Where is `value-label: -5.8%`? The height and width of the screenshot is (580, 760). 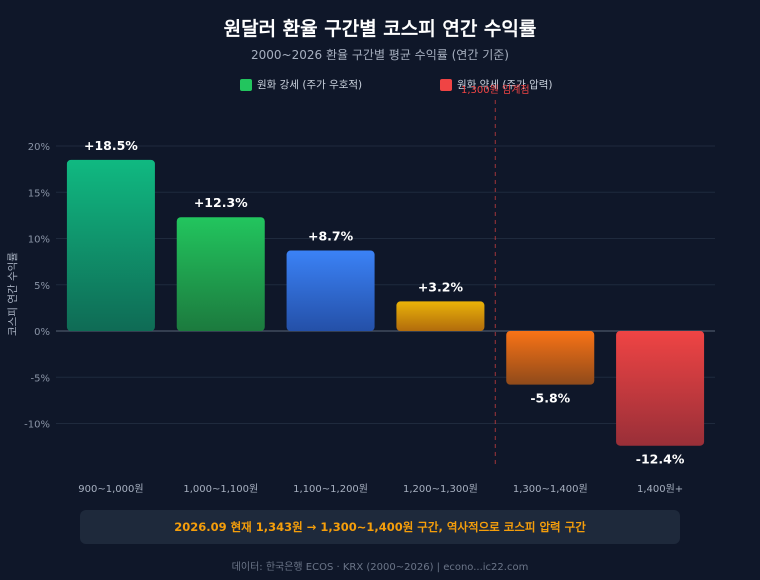 value-label: -5.8% is located at coordinates (550, 398).